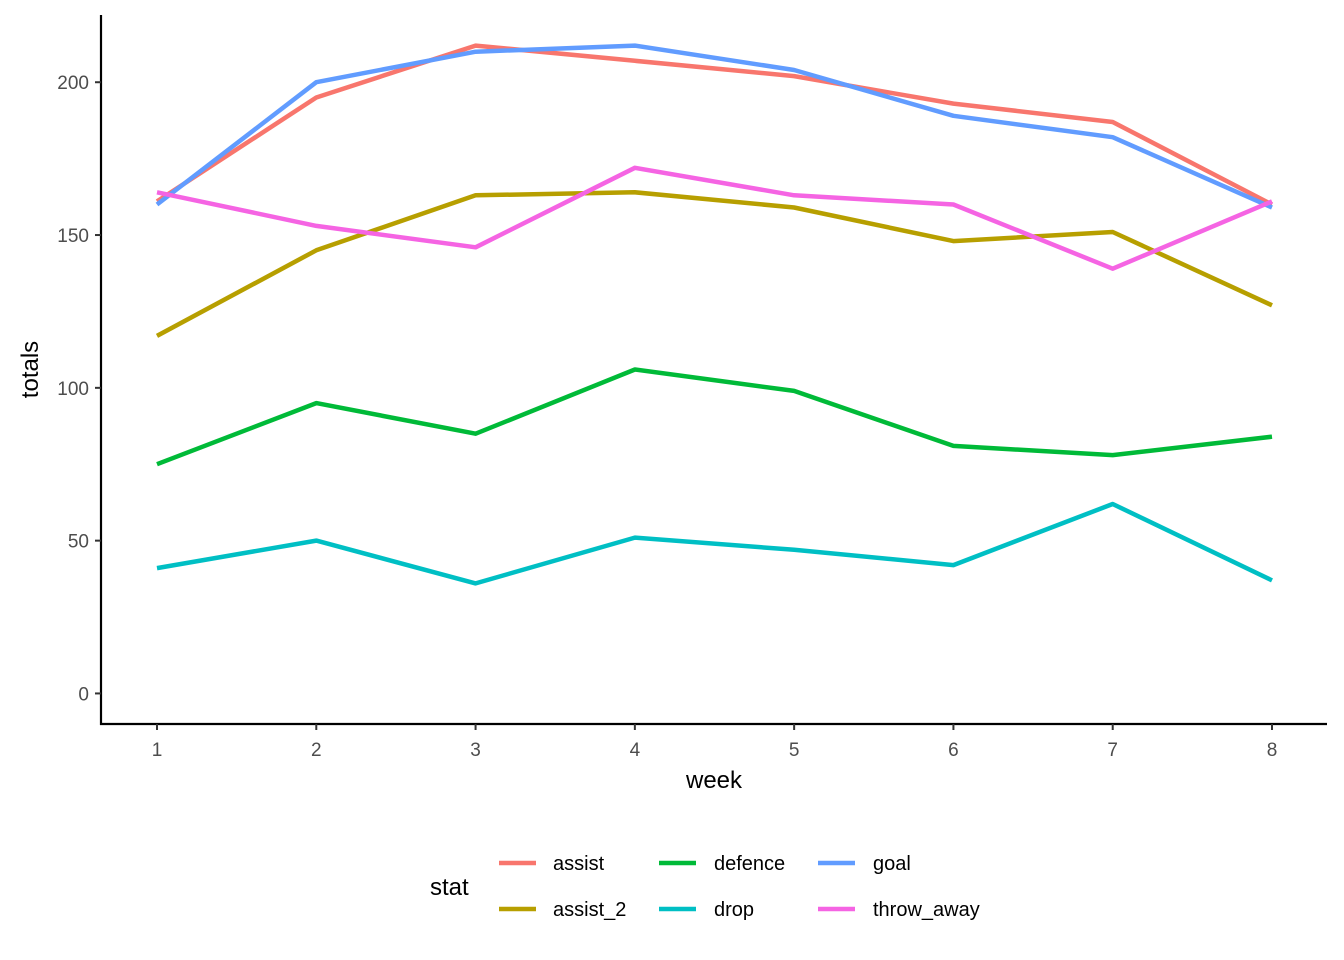 Image resolution: width=1344 pixels, height=960 pixels. I want to click on x-tick-label: 7, so click(1112, 750).